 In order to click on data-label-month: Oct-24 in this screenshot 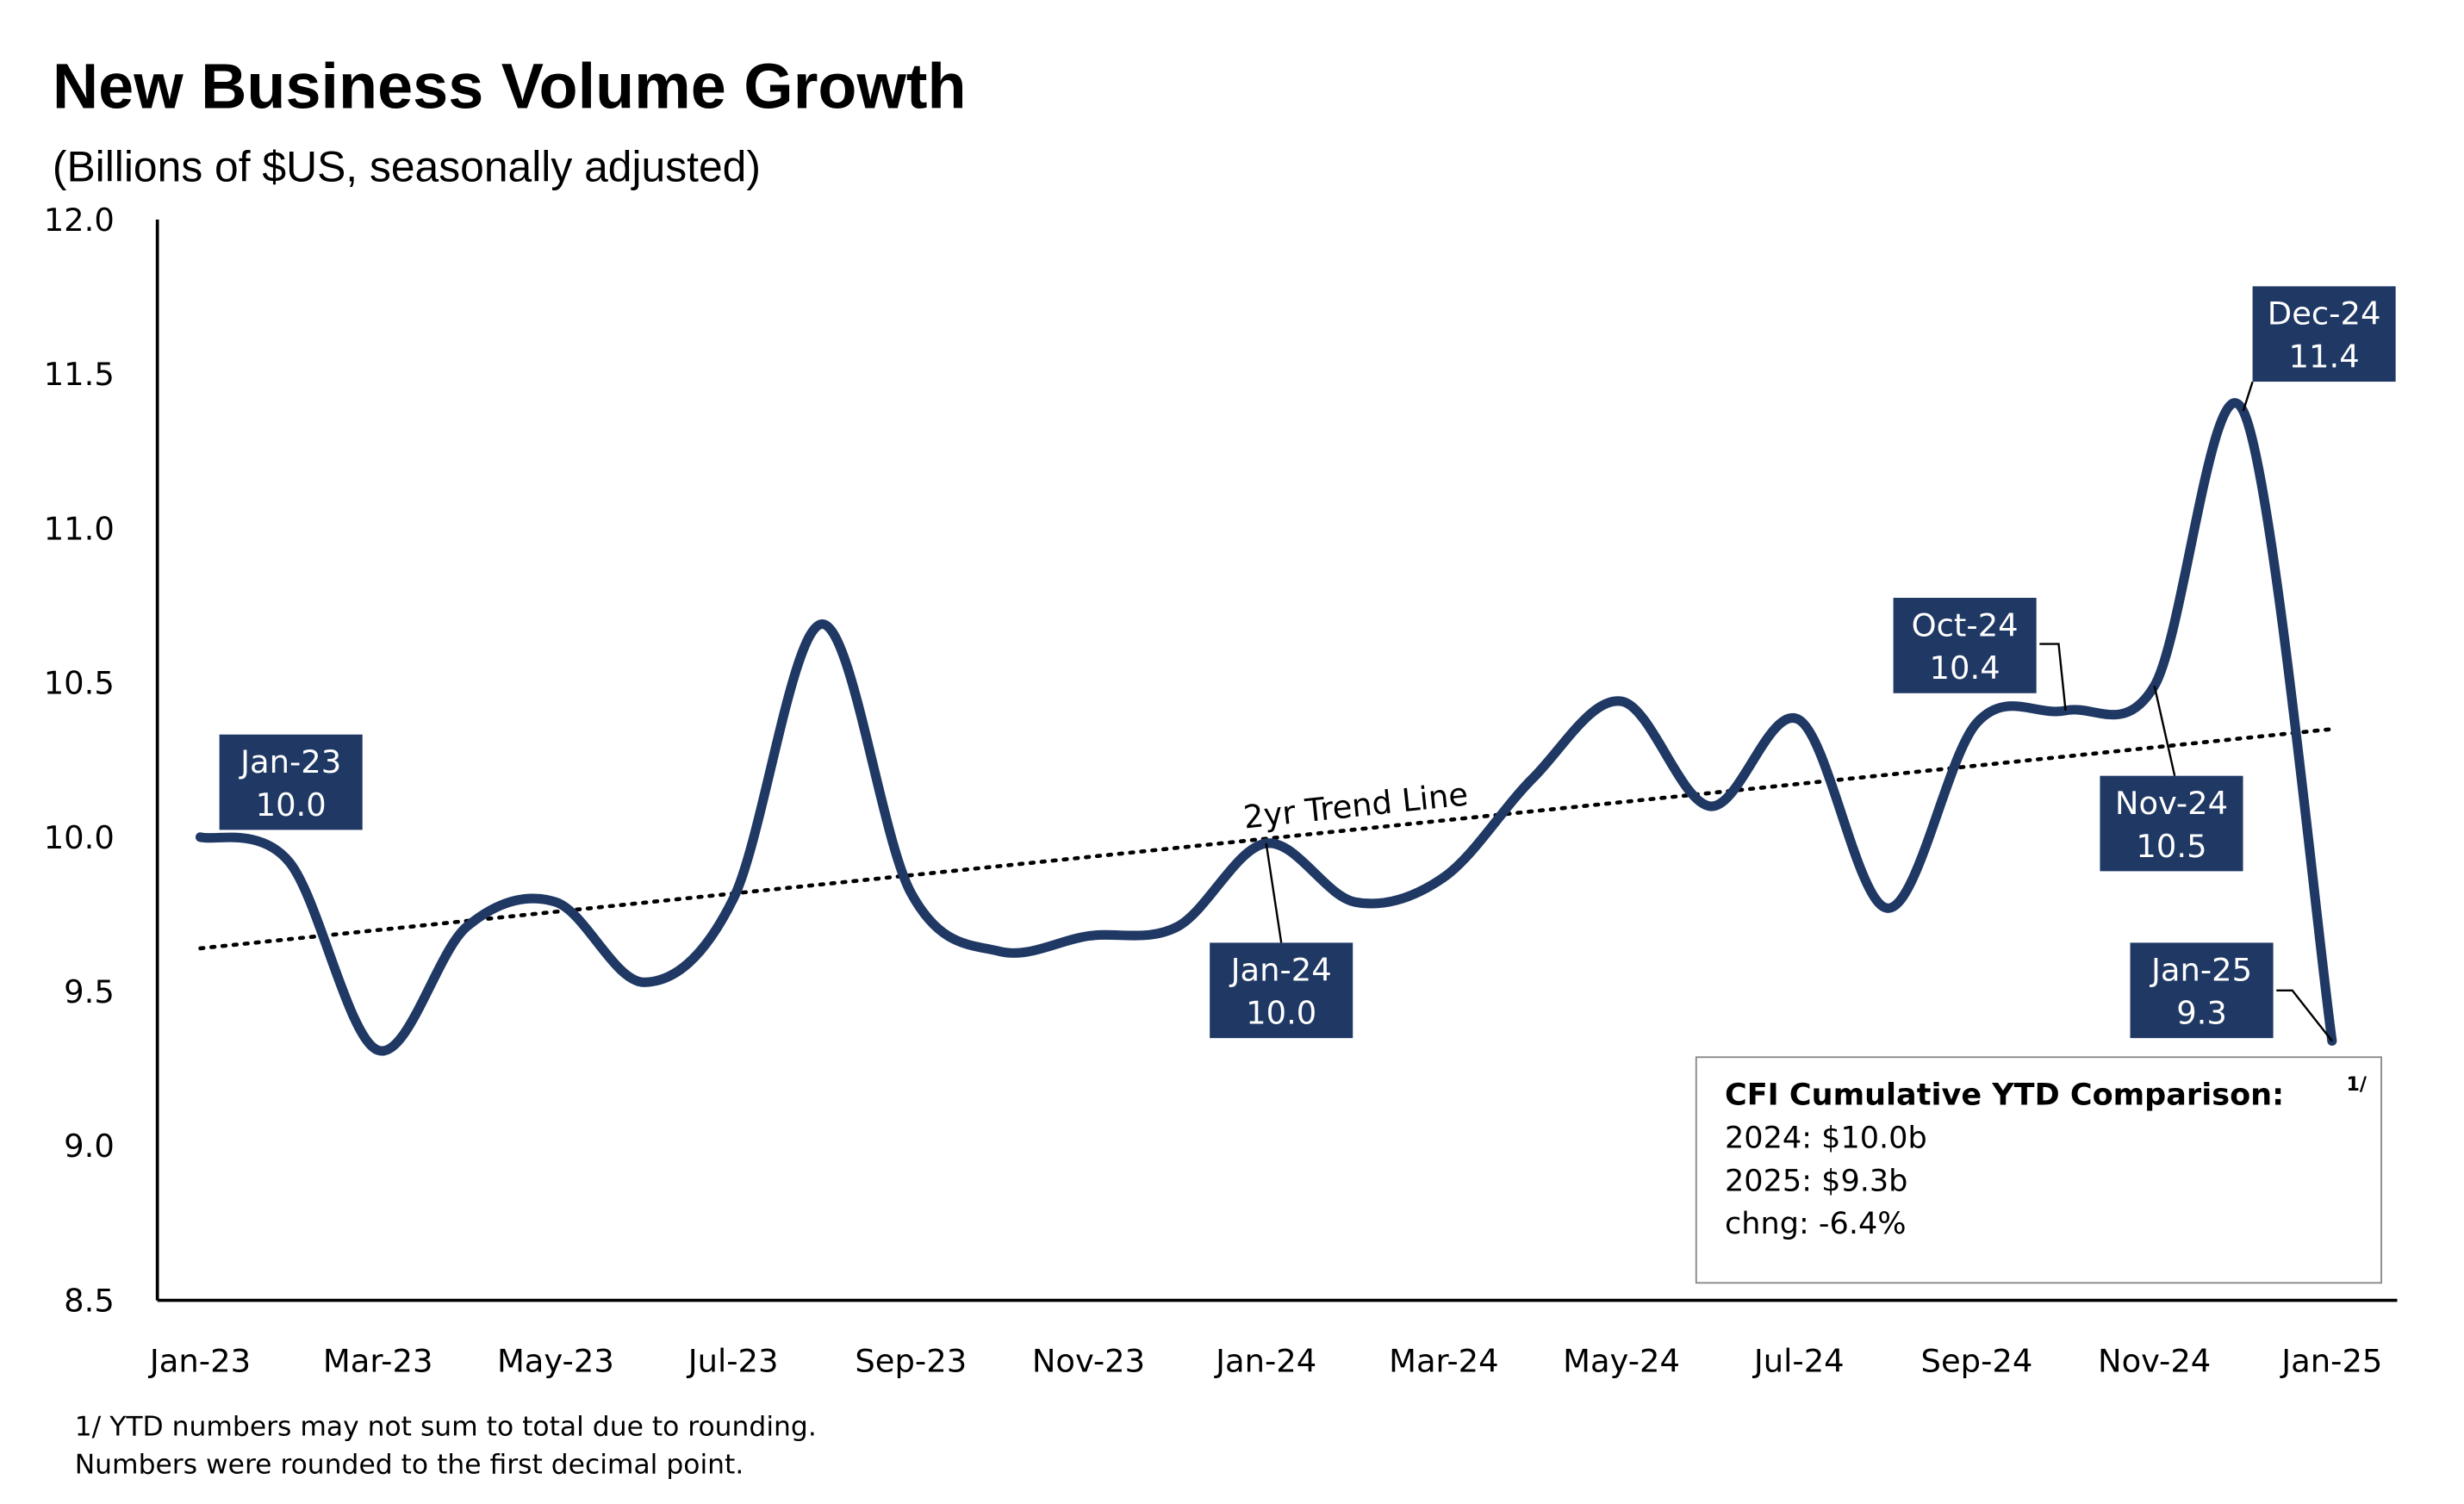, I will do `click(1966, 624)`.